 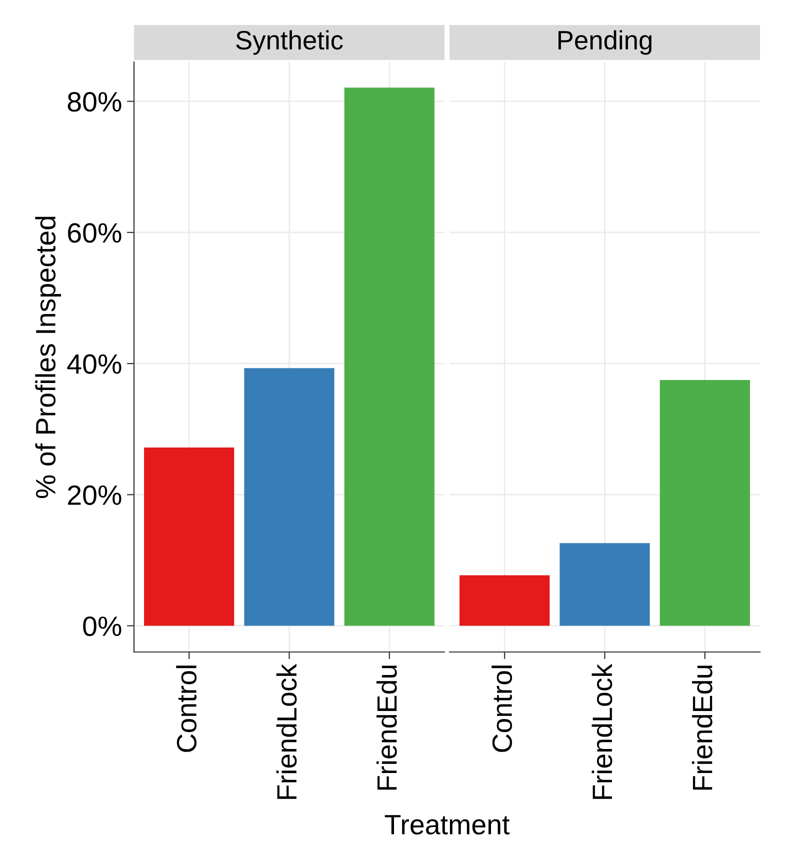 What do you see at coordinates (102, 626) in the screenshot?
I see `y-tick-label: 0%` at bounding box center [102, 626].